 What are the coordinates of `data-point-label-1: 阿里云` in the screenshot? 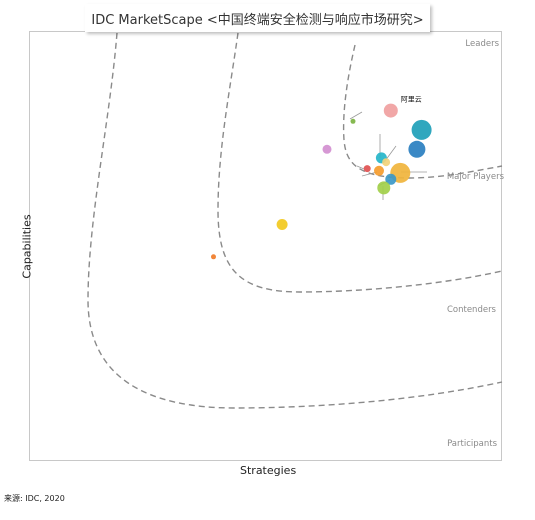 It's located at (411, 99).